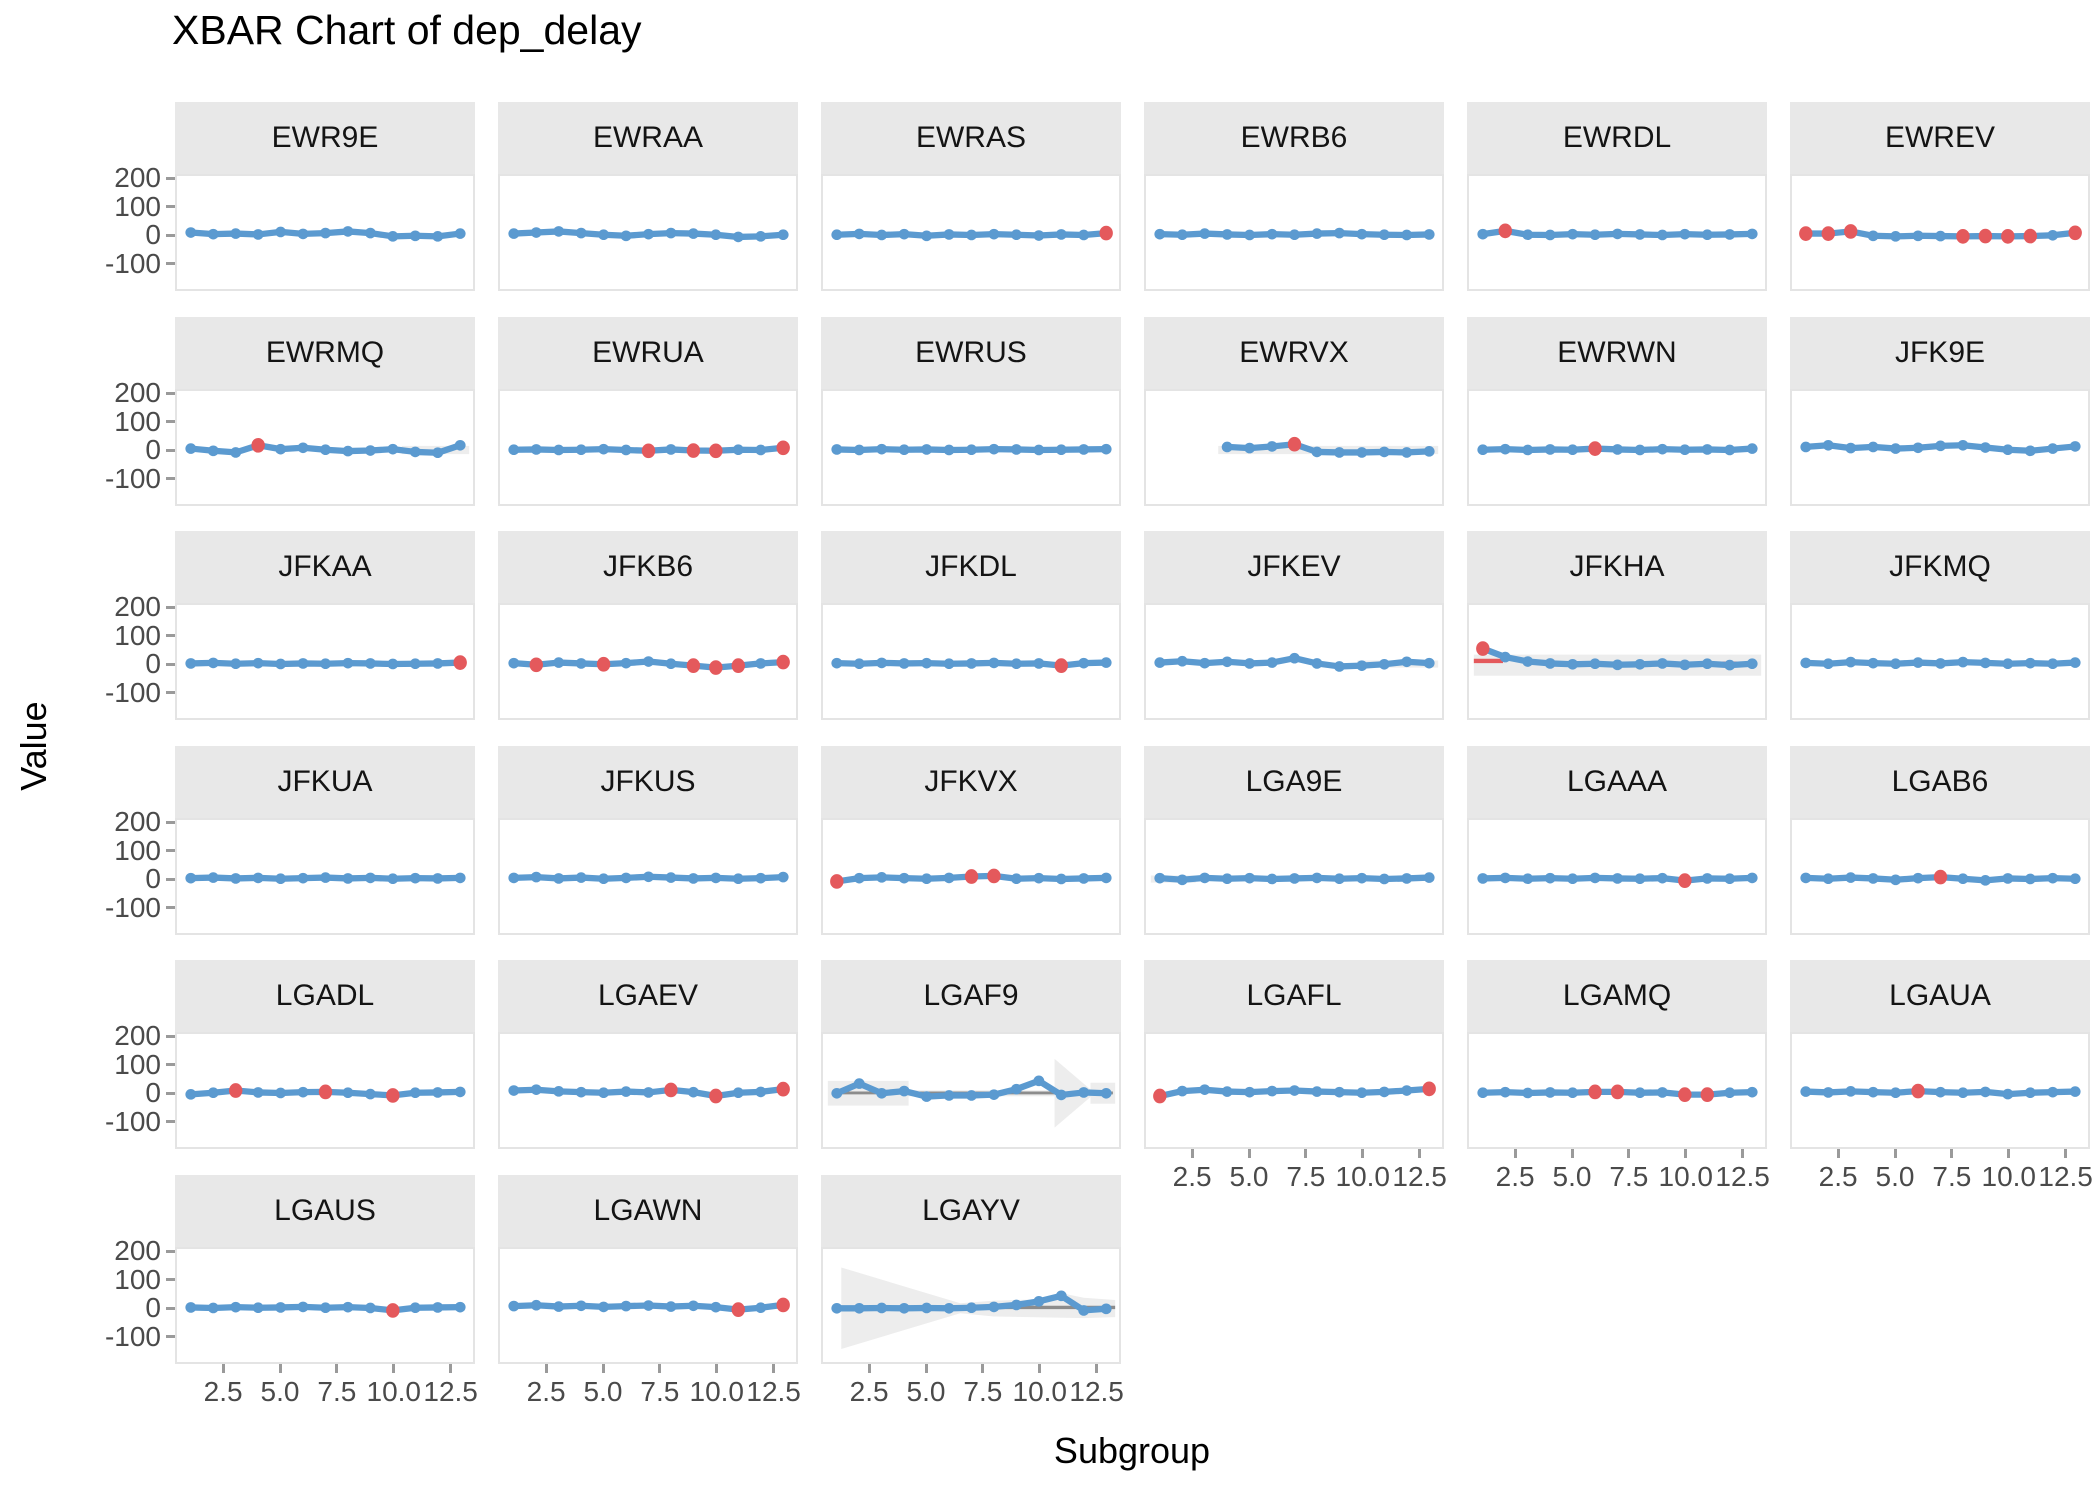 The width and height of the screenshot is (2100, 1499). Describe the element at coordinates (2065, 1176) in the screenshot. I see `x-axis-tick-label: 12.5` at that location.